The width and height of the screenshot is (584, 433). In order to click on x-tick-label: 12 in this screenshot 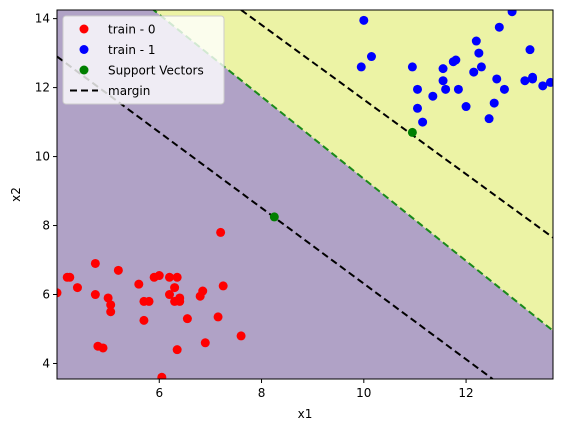, I will do `click(465, 393)`.